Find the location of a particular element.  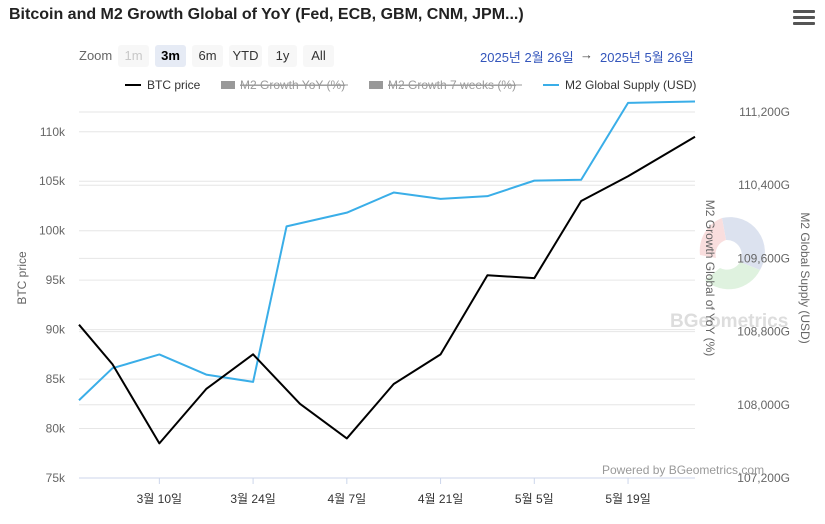

left-axis-tick-label: 105k is located at coordinates (52, 181).